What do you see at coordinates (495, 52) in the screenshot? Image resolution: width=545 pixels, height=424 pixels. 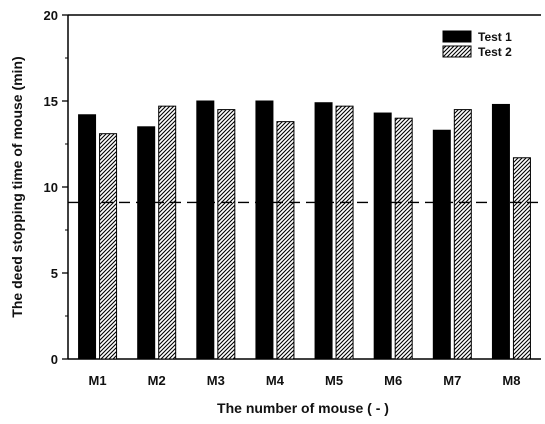 I see `legend-label-2: Test 2` at bounding box center [495, 52].